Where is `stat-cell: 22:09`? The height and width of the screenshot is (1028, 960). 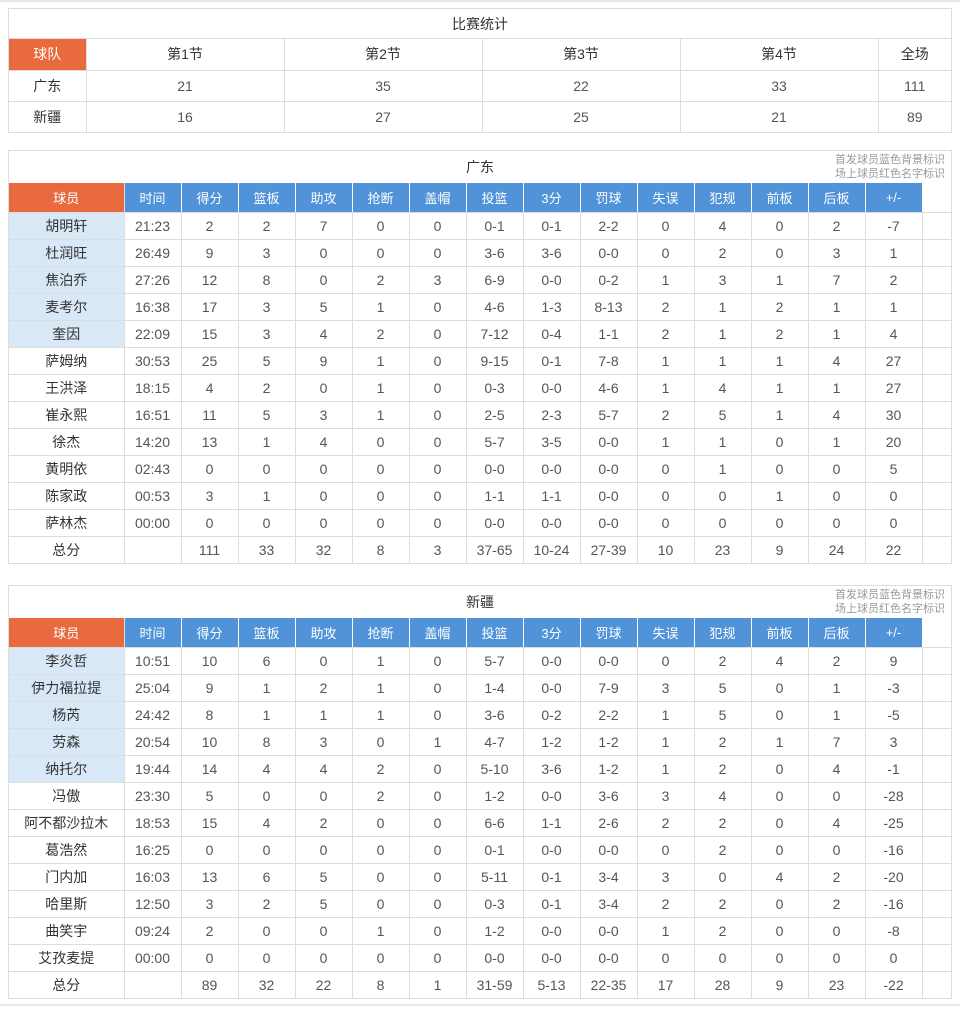 stat-cell: 22:09 is located at coordinates (152, 333).